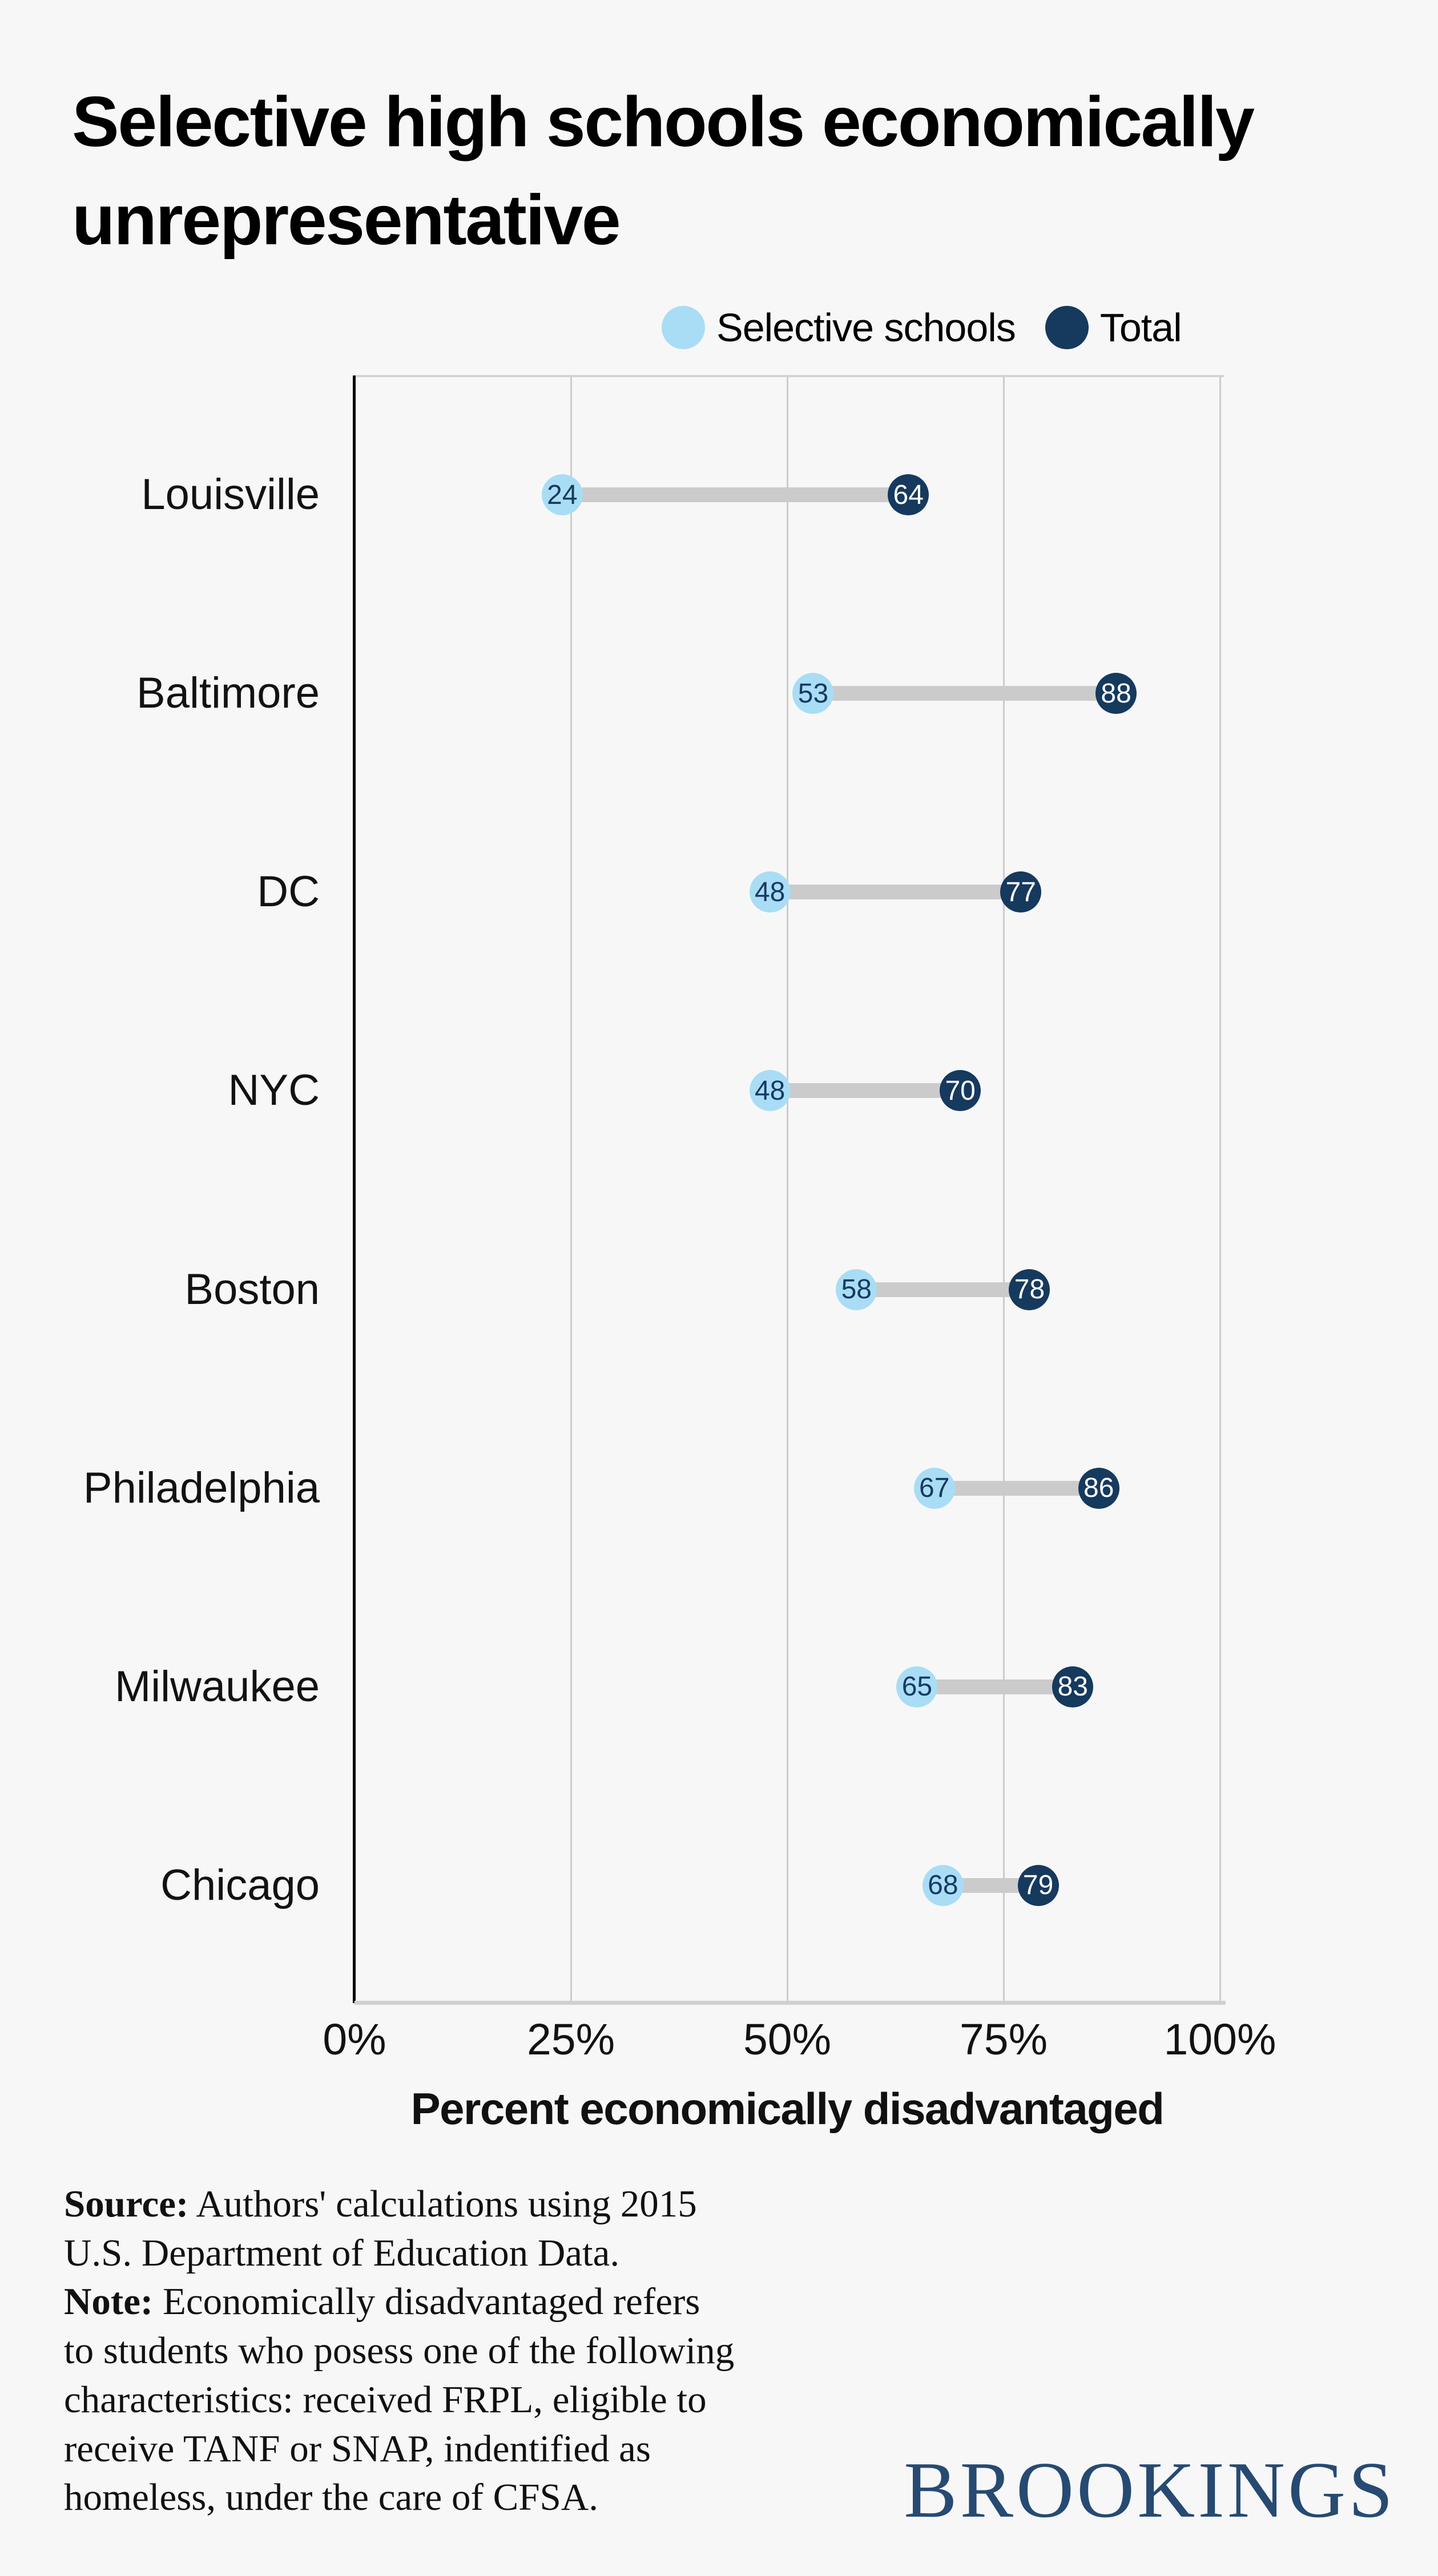 This screenshot has width=1438, height=2576. I want to click on total-dot: 70, so click(960, 1091).